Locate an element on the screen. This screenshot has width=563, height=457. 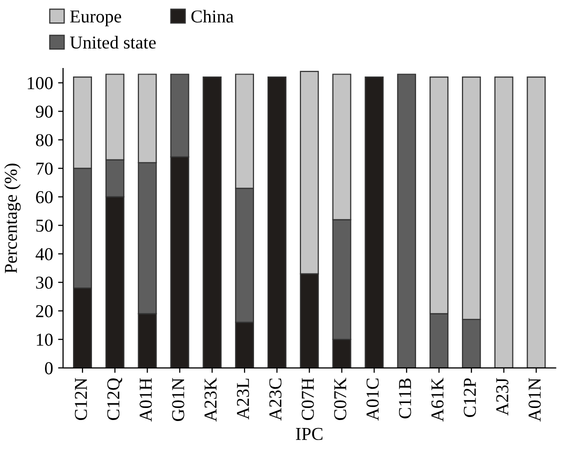
y-tick-label: 40 is located at coordinates (44, 254).